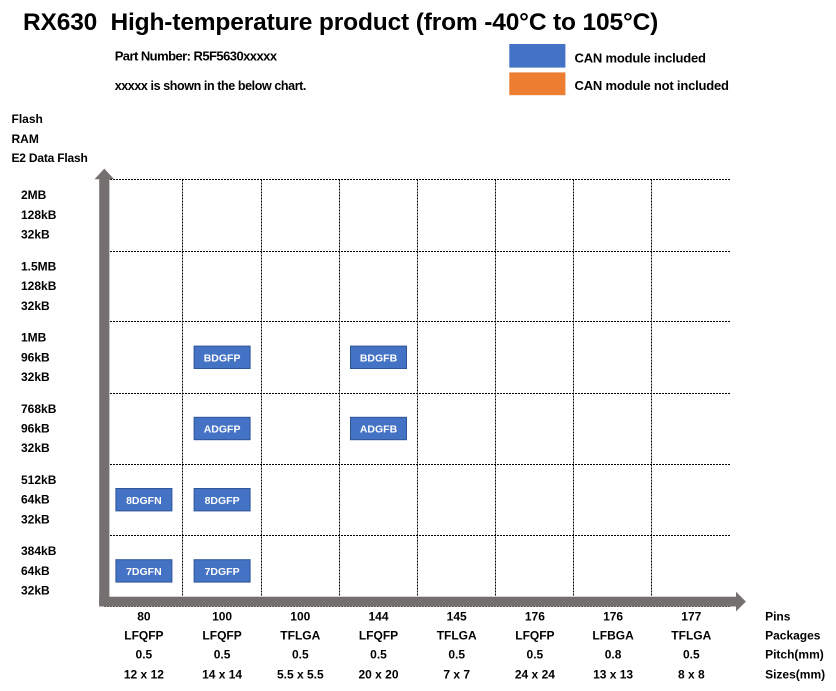 The height and width of the screenshot is (691, 836). Describe the element at coordinates (25, 139) in the screenshot. I see `svg-text: RAM` at that location.